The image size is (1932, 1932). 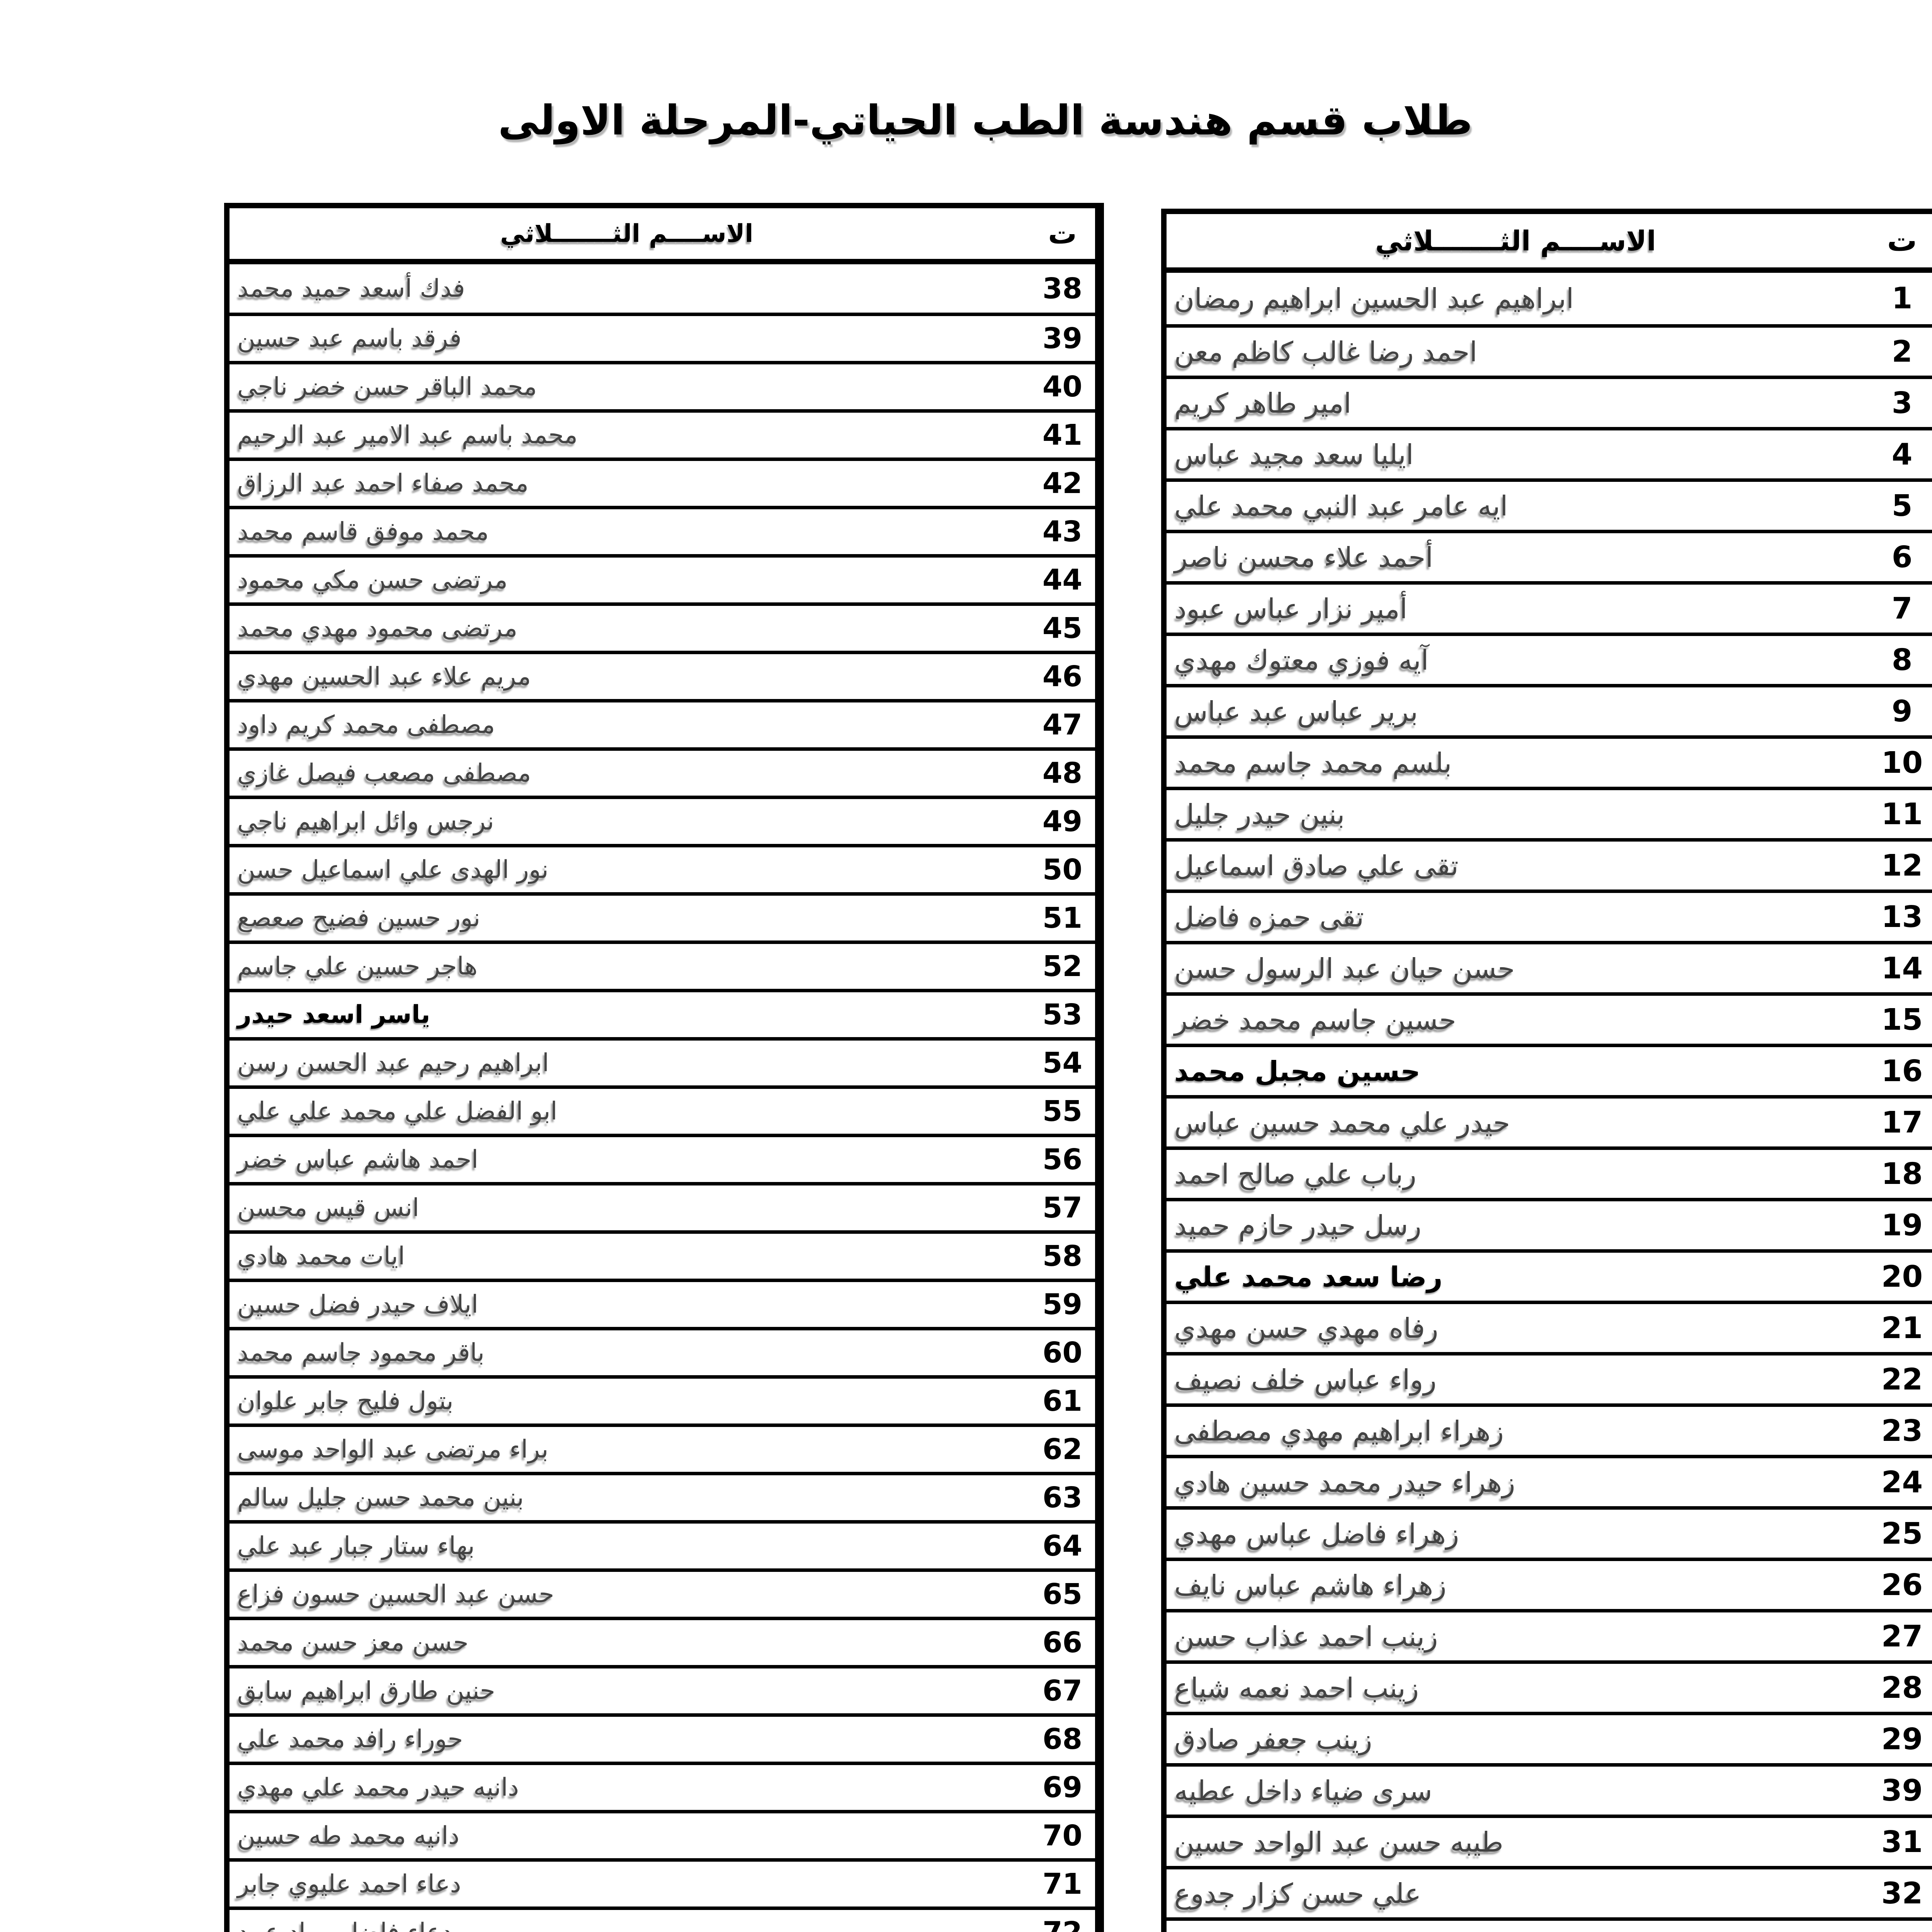 What do you see at coordinates (1064, 1497) in the screenshot?
I see `row-number: 63` at bounding box center [1064, 1497].